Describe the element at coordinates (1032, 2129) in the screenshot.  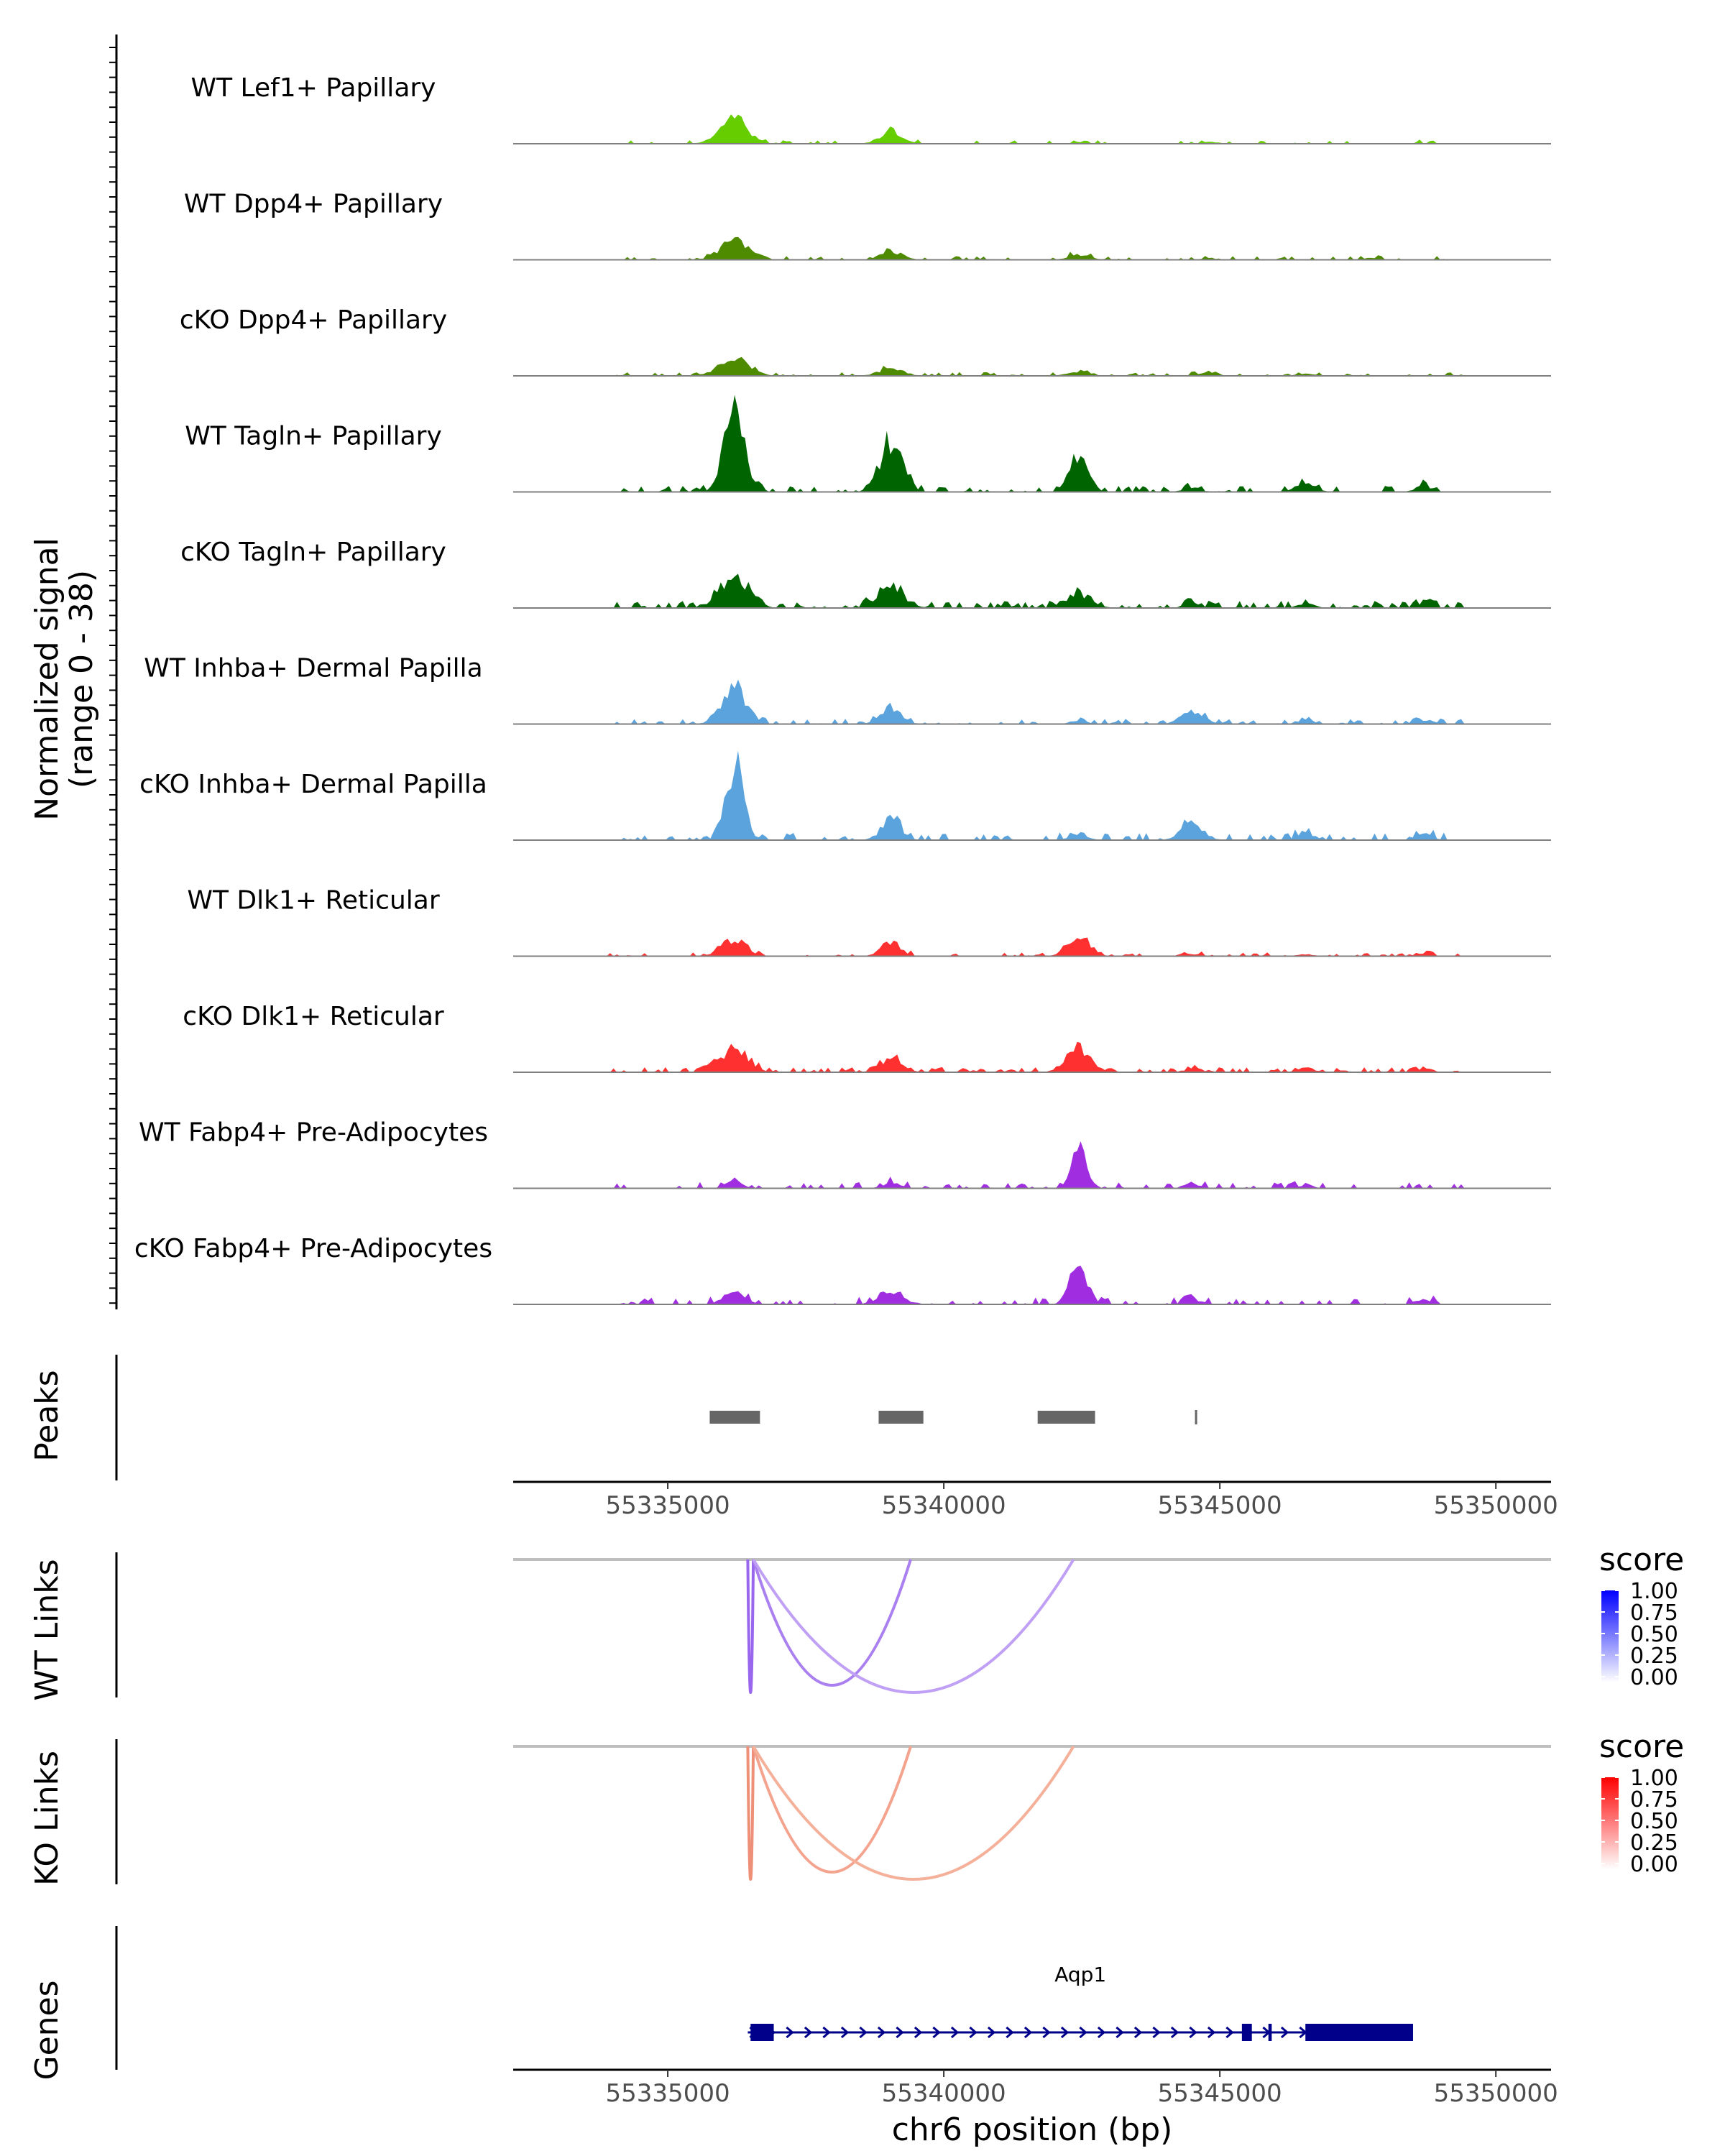
I see `x-axis-title: chr6 position (bp)` at that location.